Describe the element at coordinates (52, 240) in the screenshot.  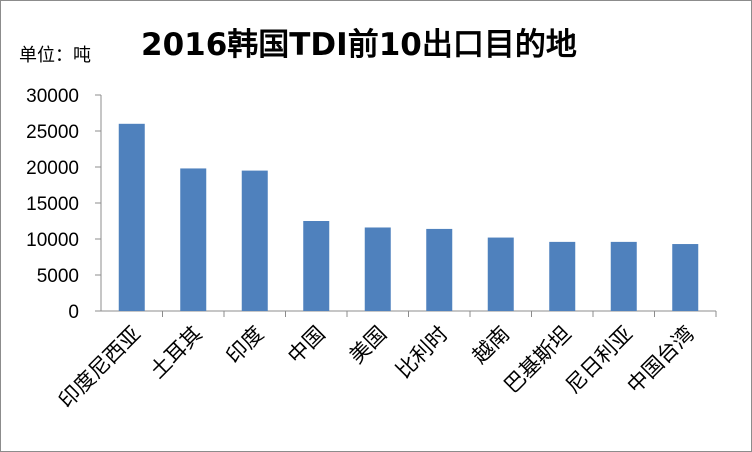
I see `y-tick-label: 10000` at that location.